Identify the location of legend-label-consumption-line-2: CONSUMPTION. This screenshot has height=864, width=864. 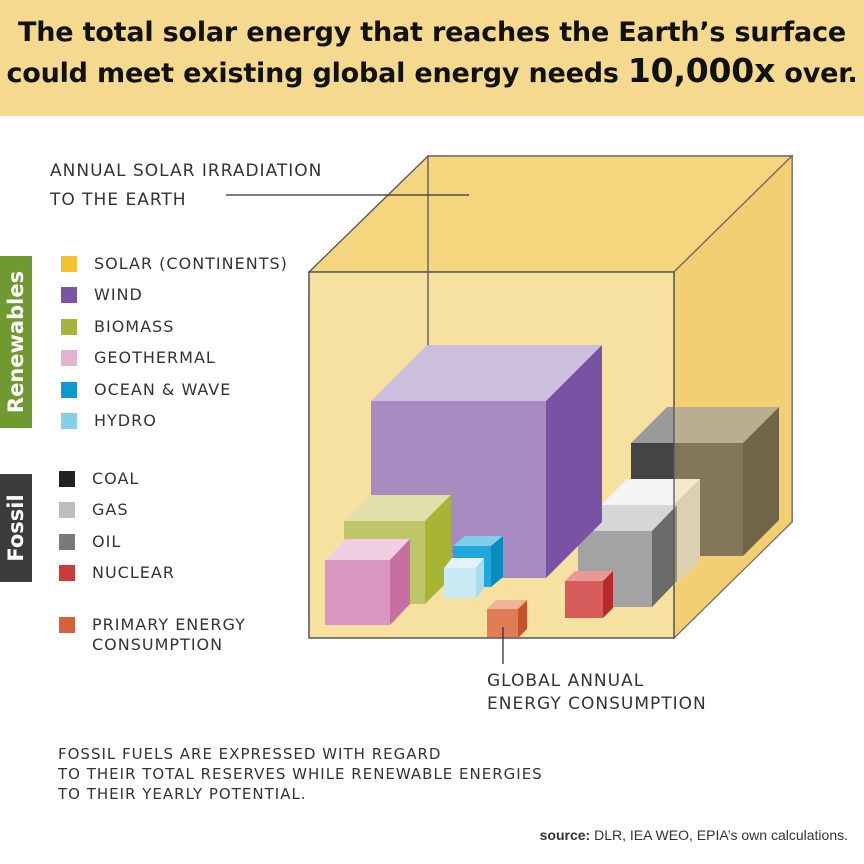
(158, 644).